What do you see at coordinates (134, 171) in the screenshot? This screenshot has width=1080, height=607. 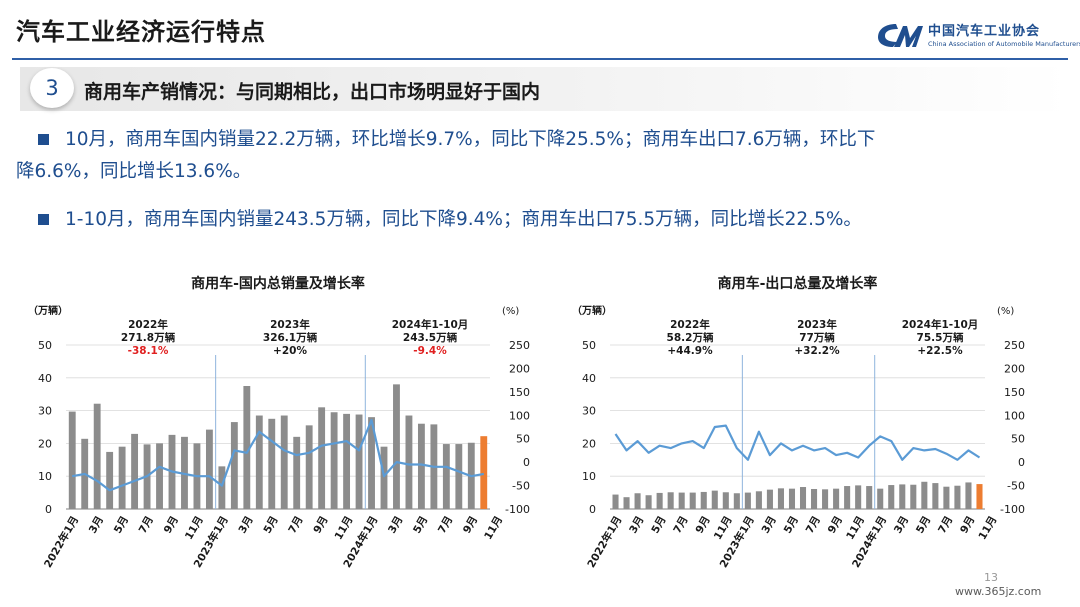 I see `bullet-text-continued: 降6.6%，同比增长13.6%。` at bounding box center [134, 171].